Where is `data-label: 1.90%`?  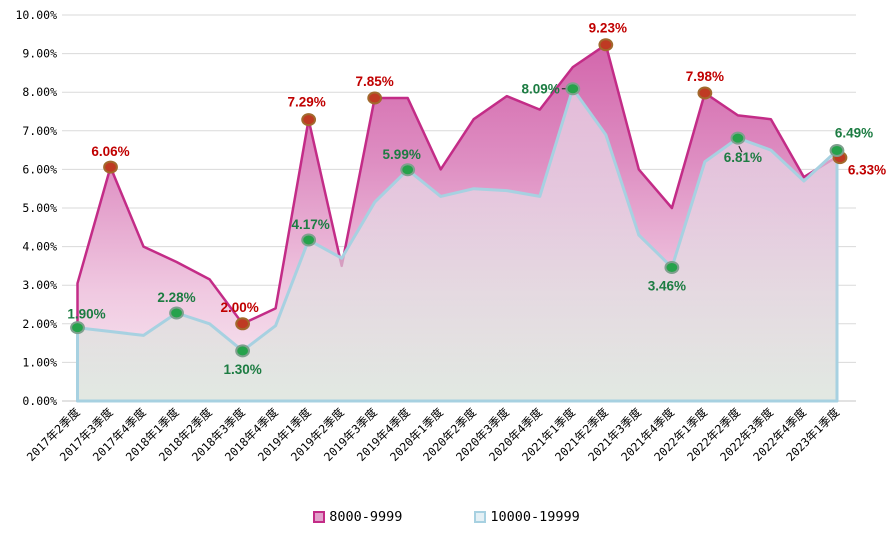 data-label: 1.90% is located at coordinates (86, 314).